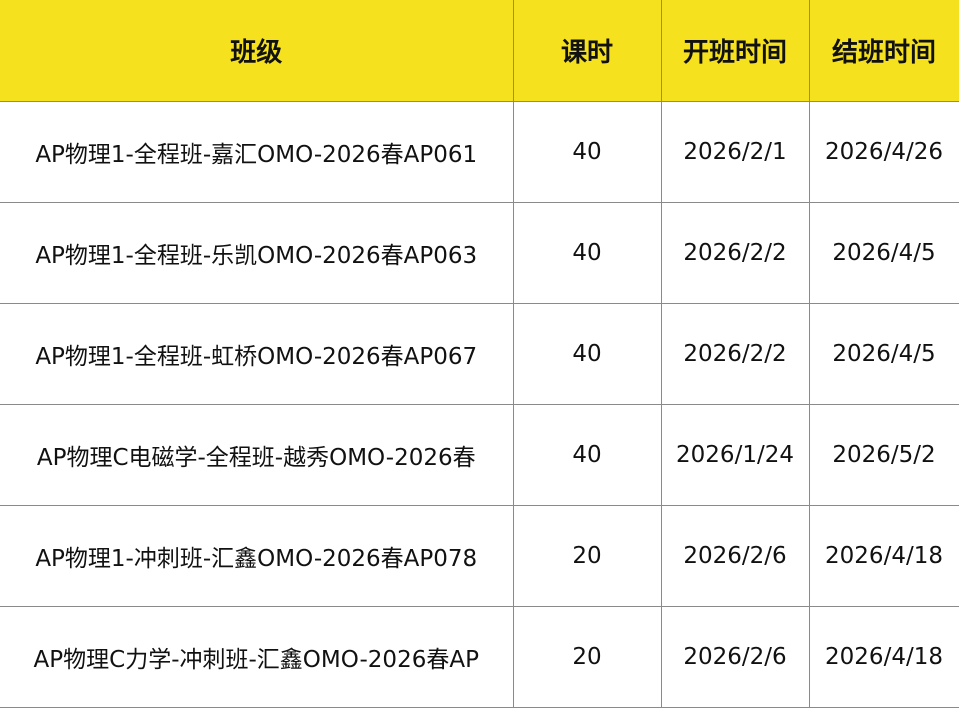 The width and height of the screenshot is (959, 708). What do you see at coordinates (257, 253) in the screenshot?
I see `cell-class: AP物理1-全程班-乐凯OMO-2026春AP063` at bounding box center [257, 253].